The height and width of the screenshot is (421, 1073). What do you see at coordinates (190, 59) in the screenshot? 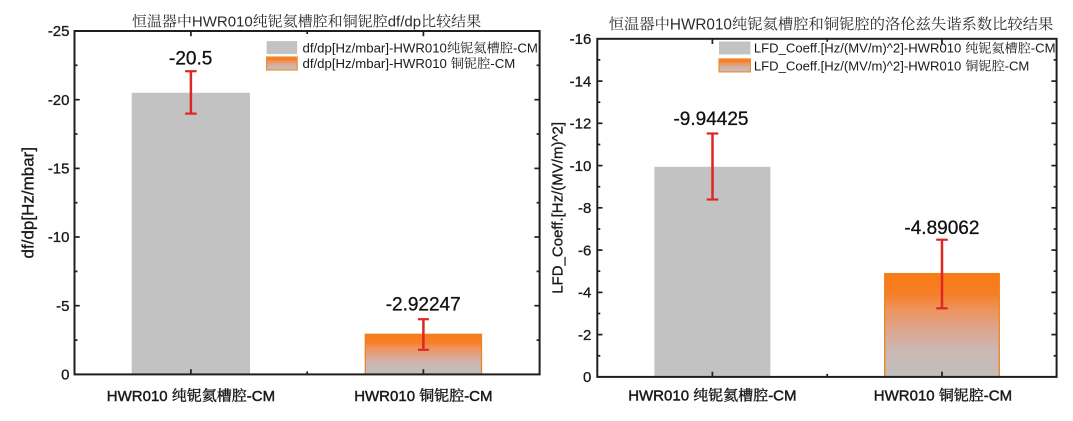
I see `svg-text: -20.5` at bounding box center [190, 59].